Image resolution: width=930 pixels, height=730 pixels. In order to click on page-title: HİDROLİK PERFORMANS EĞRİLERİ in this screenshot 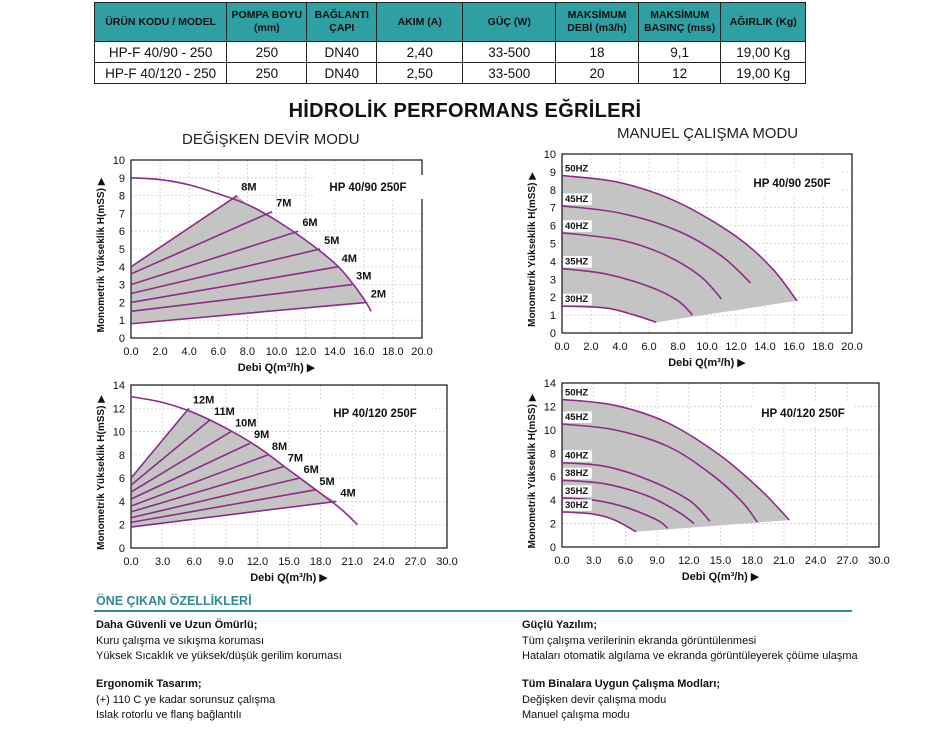, I will do `click(465, 111)`.